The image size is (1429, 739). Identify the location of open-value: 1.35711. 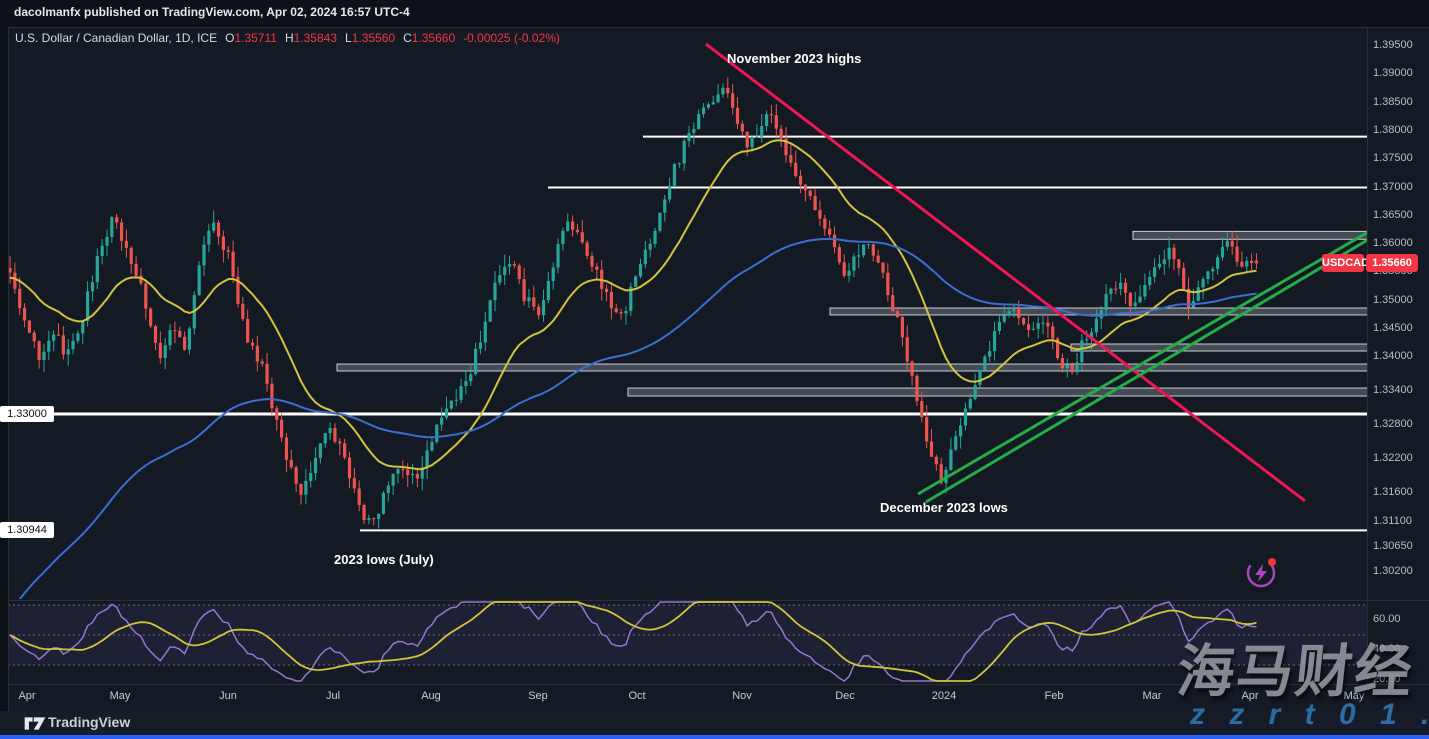
(255, 38).